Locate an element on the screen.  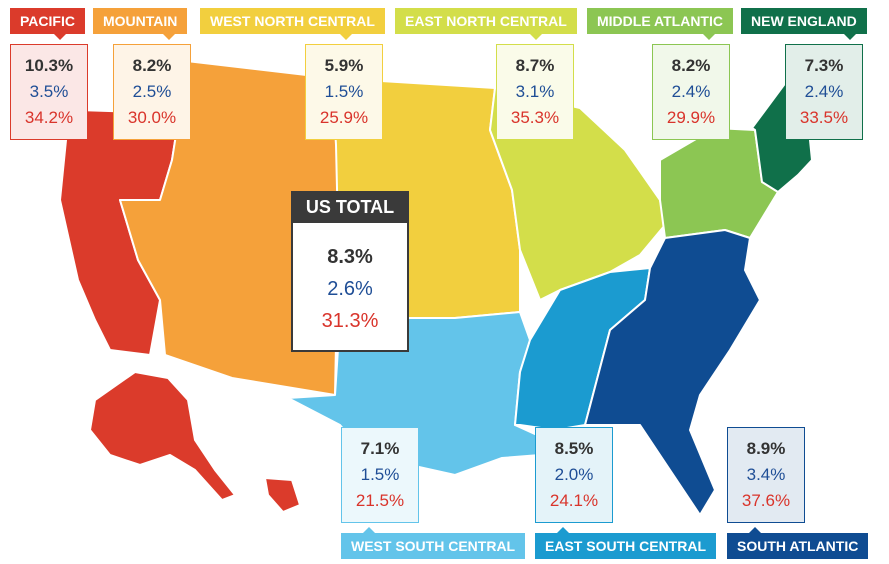
stat-value-2: 2.0% is located at coordinates (574, 474).